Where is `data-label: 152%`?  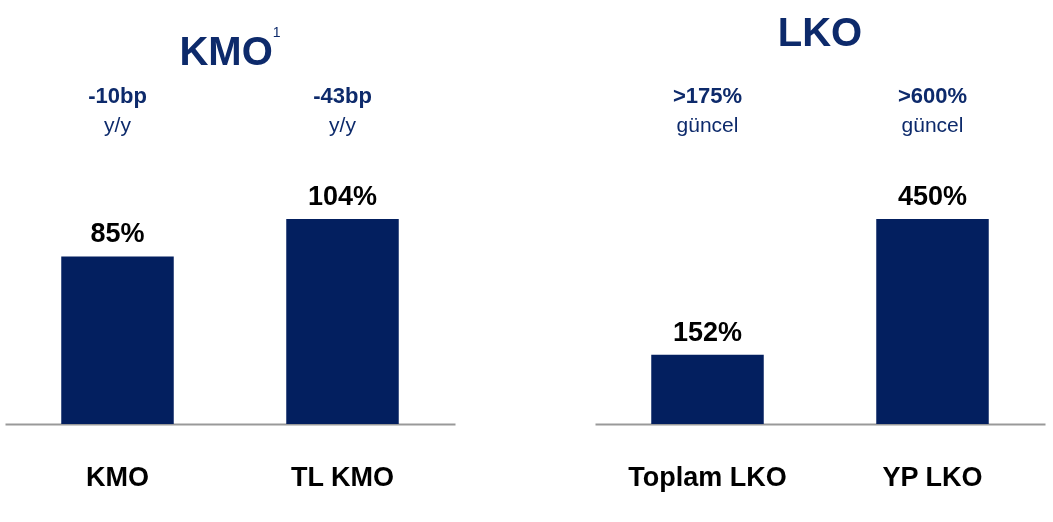
data-label: 152% is located at coordinates (707, 331).